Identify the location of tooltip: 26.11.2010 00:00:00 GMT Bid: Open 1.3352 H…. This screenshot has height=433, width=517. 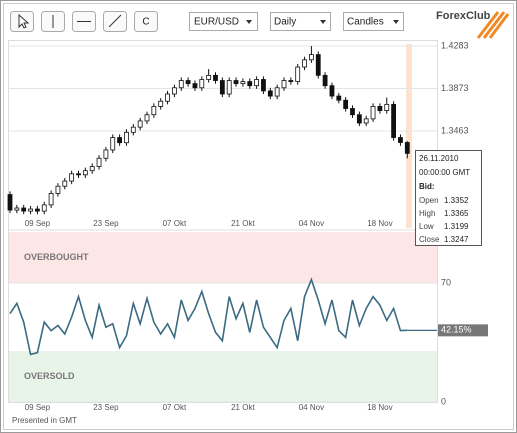
(448, 198).